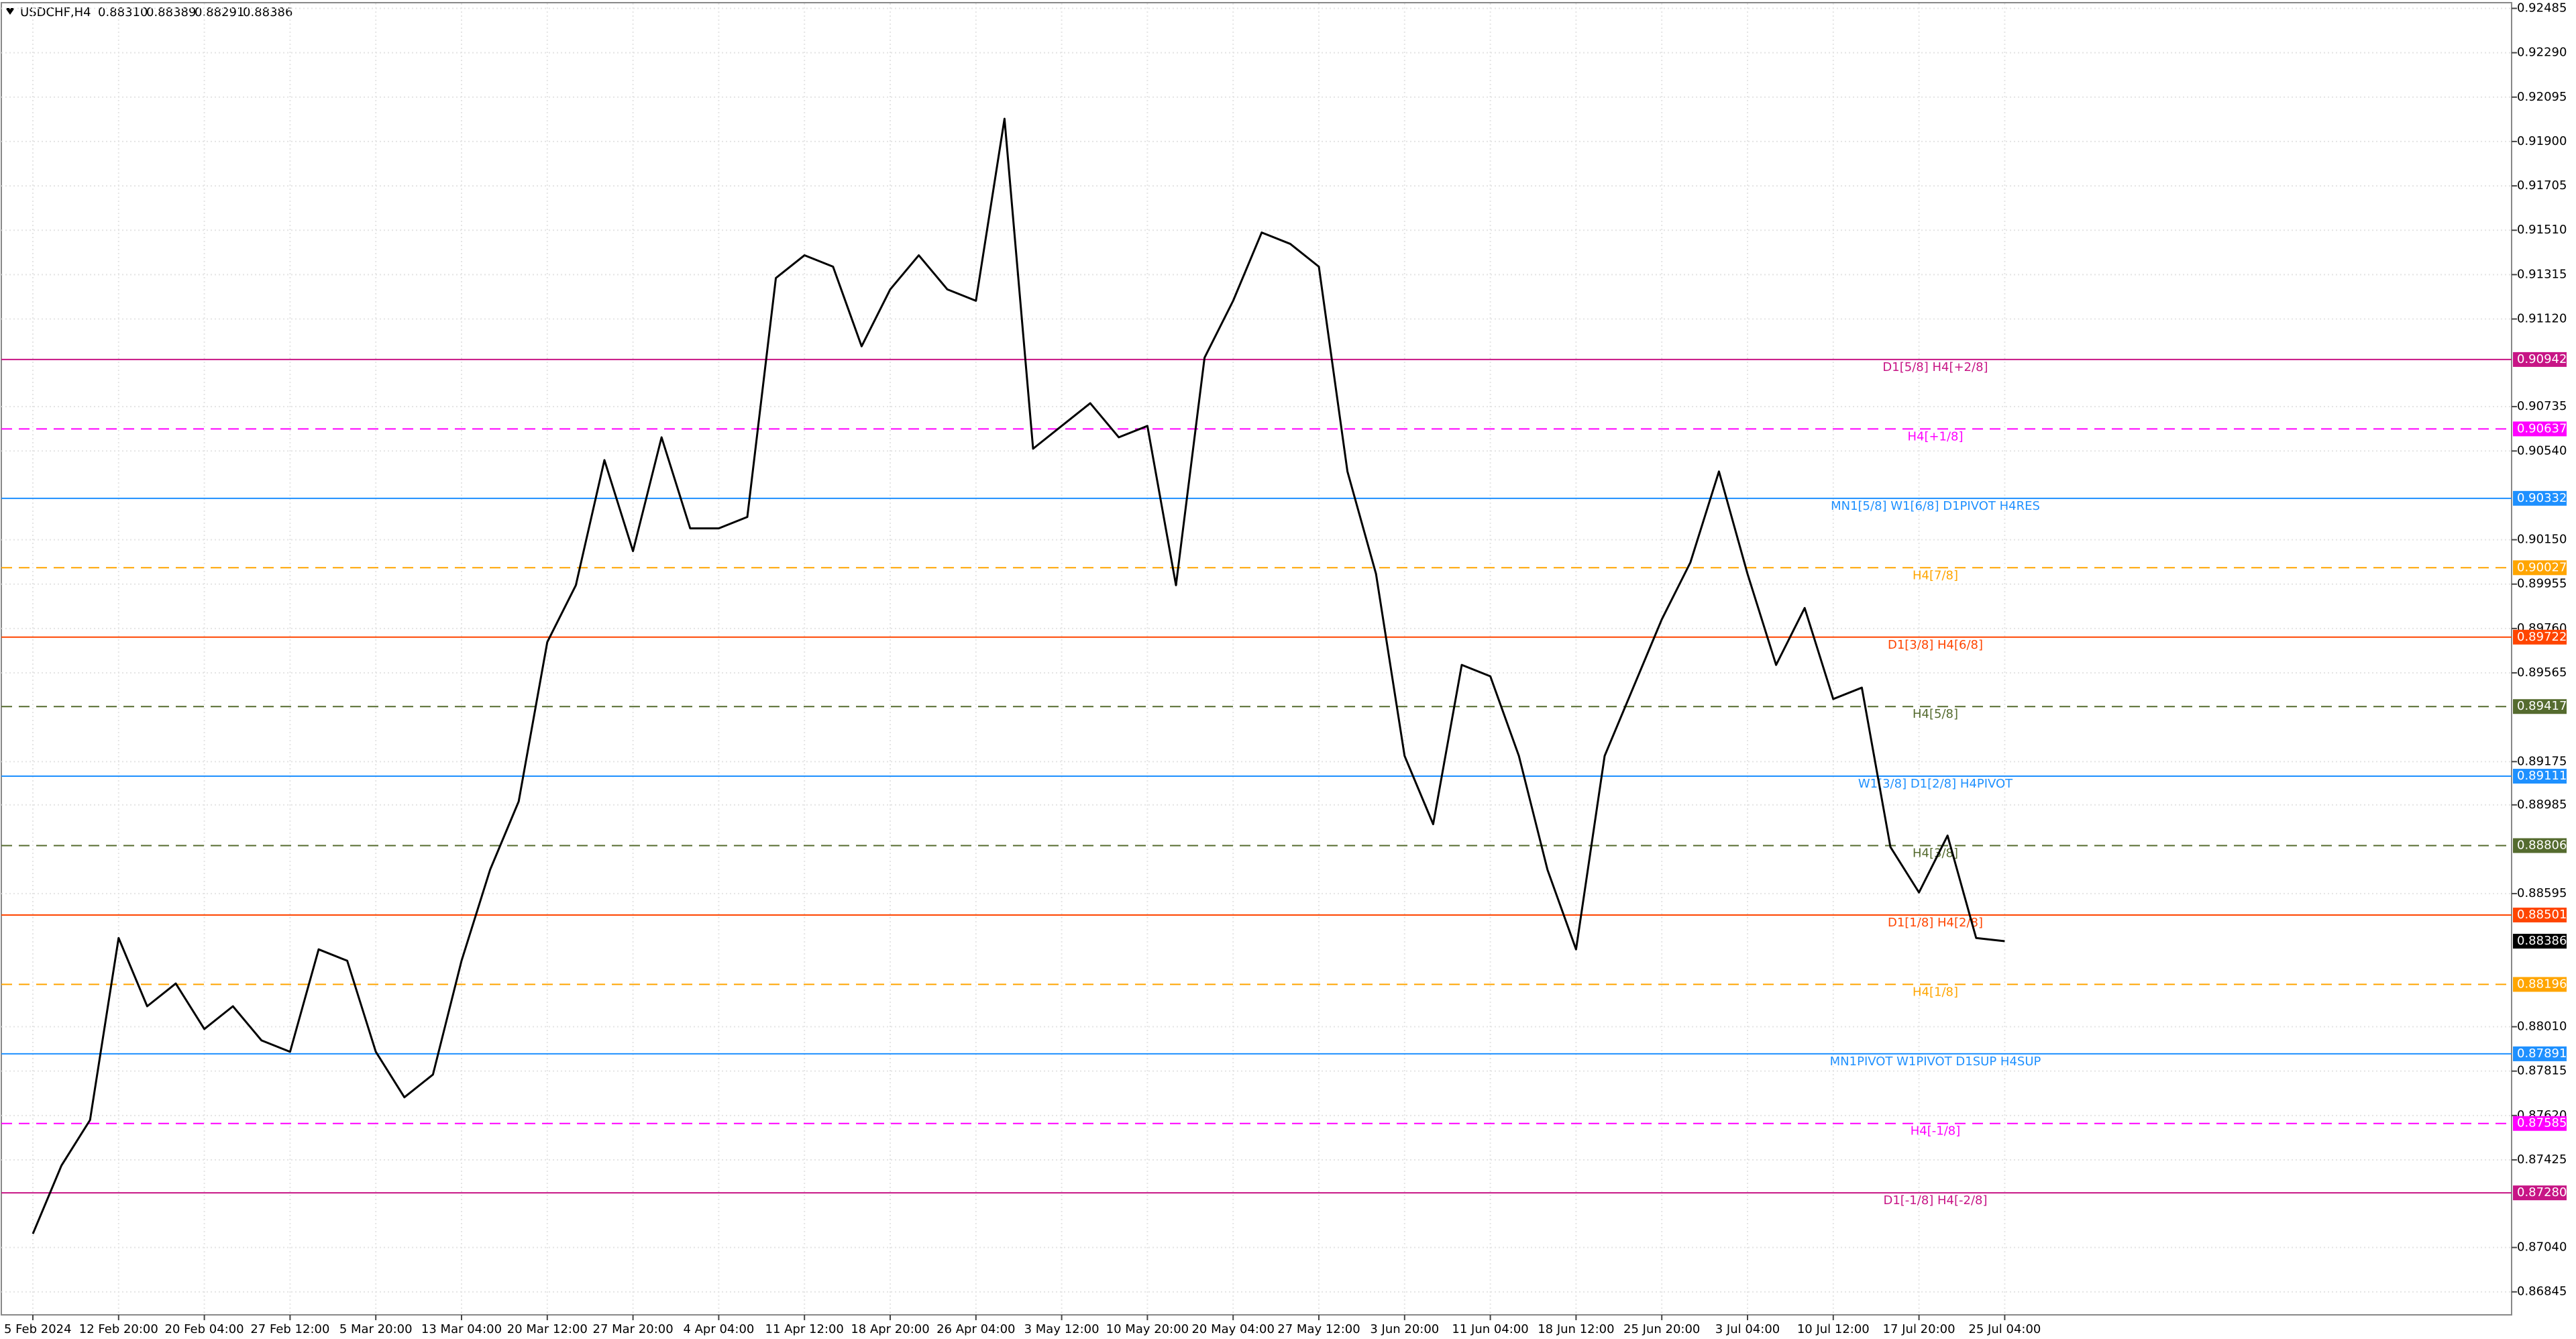  What do you see at coordinates (1747, 1329) in the screenshot?
I see `x-tick-label: 3 Jul 04:00` at bounding box center [1747, 1329].